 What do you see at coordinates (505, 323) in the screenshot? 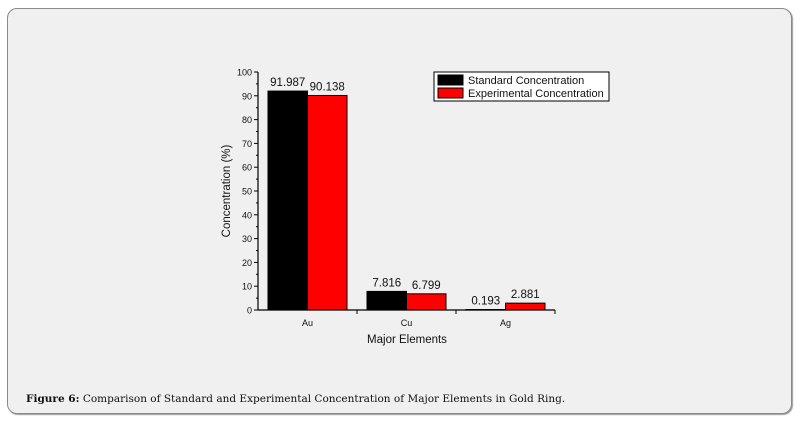
I see `x-tick-label: Ag` at bounding box center [505, 323].